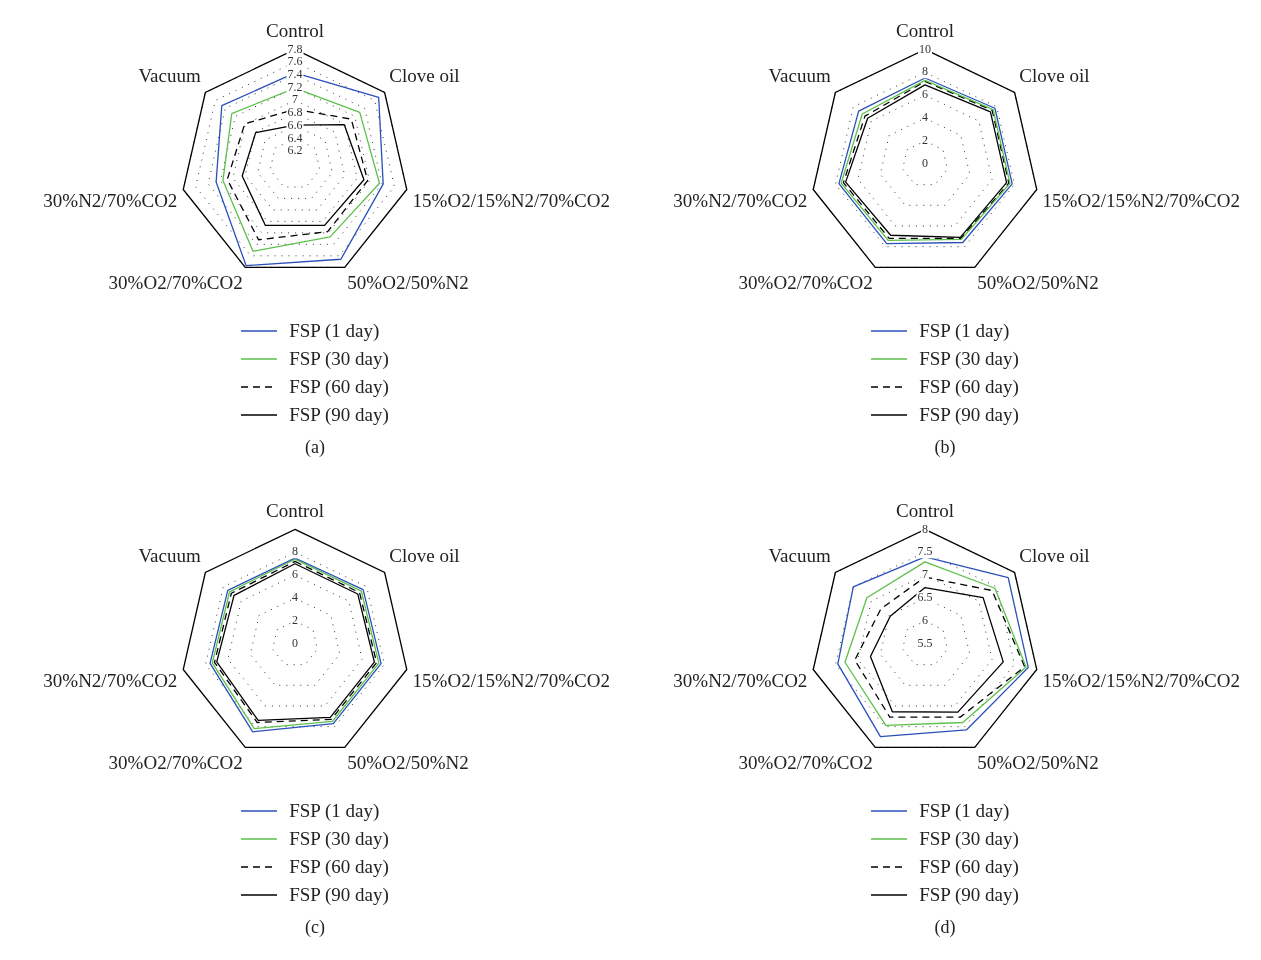 The height and width of the screenshot is (960, 1261). I want to click on text: (b), so click(945, 447).